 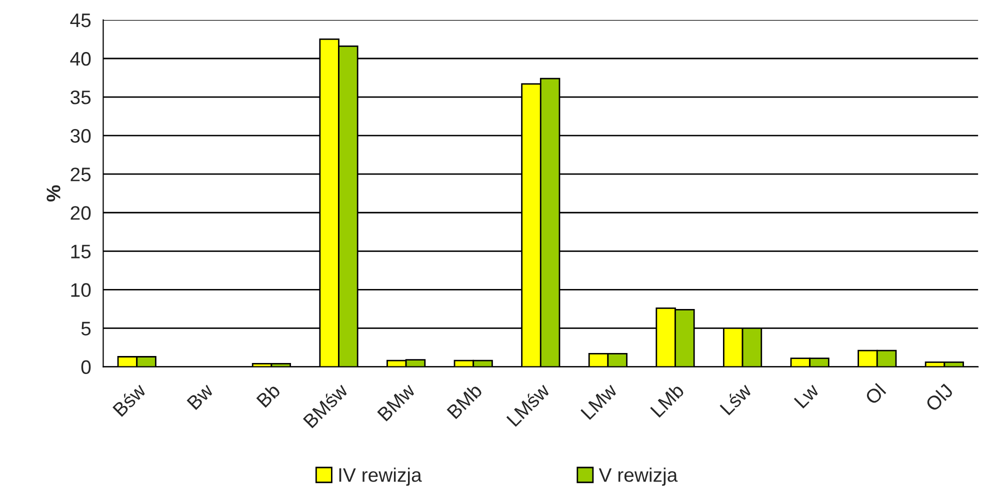 What do you see at coordinates (638, 477) in the screenshot?
I see `legend-label: V rewizja` at bounding box center [638, 477].